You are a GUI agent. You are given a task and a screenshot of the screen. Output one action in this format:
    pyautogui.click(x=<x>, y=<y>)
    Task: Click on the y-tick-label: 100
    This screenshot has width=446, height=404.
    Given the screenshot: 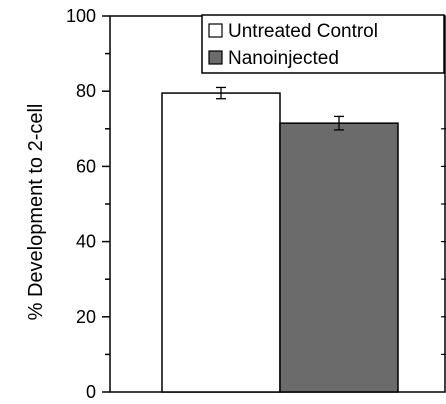 What is the action you would take?
    pyautogui.click(x=81, y=16)
    